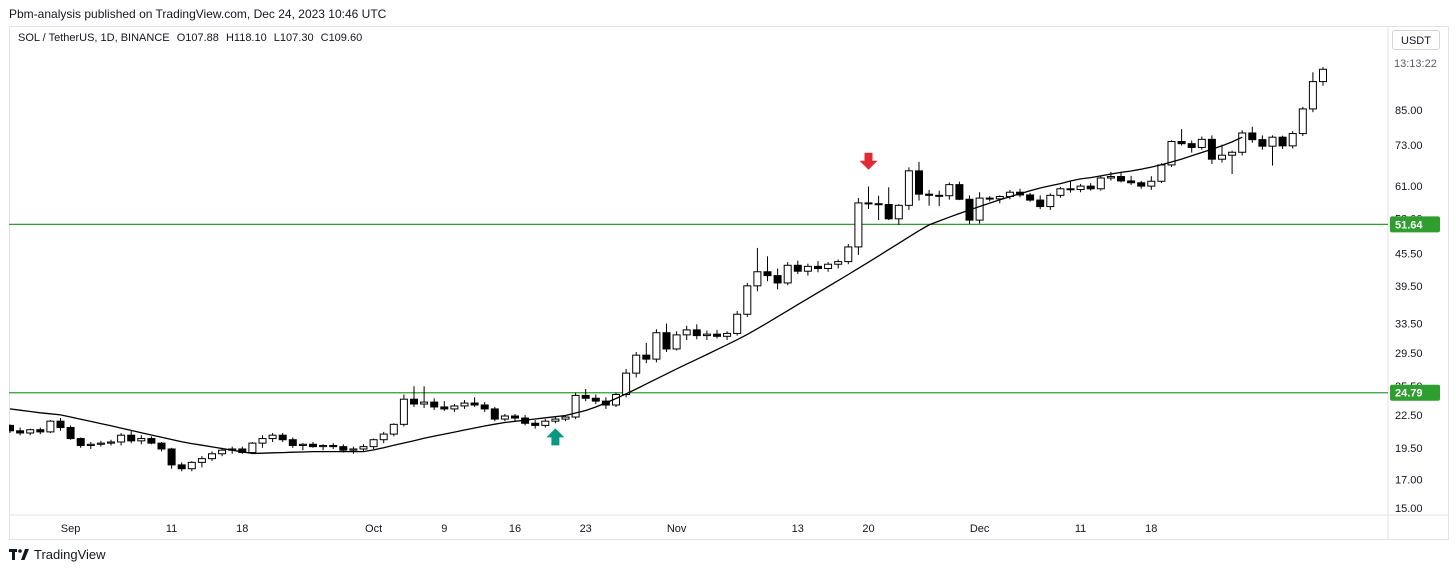  What do you see at coordinates (1416, 40) in the screenshot?
I see `currency-button: USDT` at bounding box center [1416, 40].